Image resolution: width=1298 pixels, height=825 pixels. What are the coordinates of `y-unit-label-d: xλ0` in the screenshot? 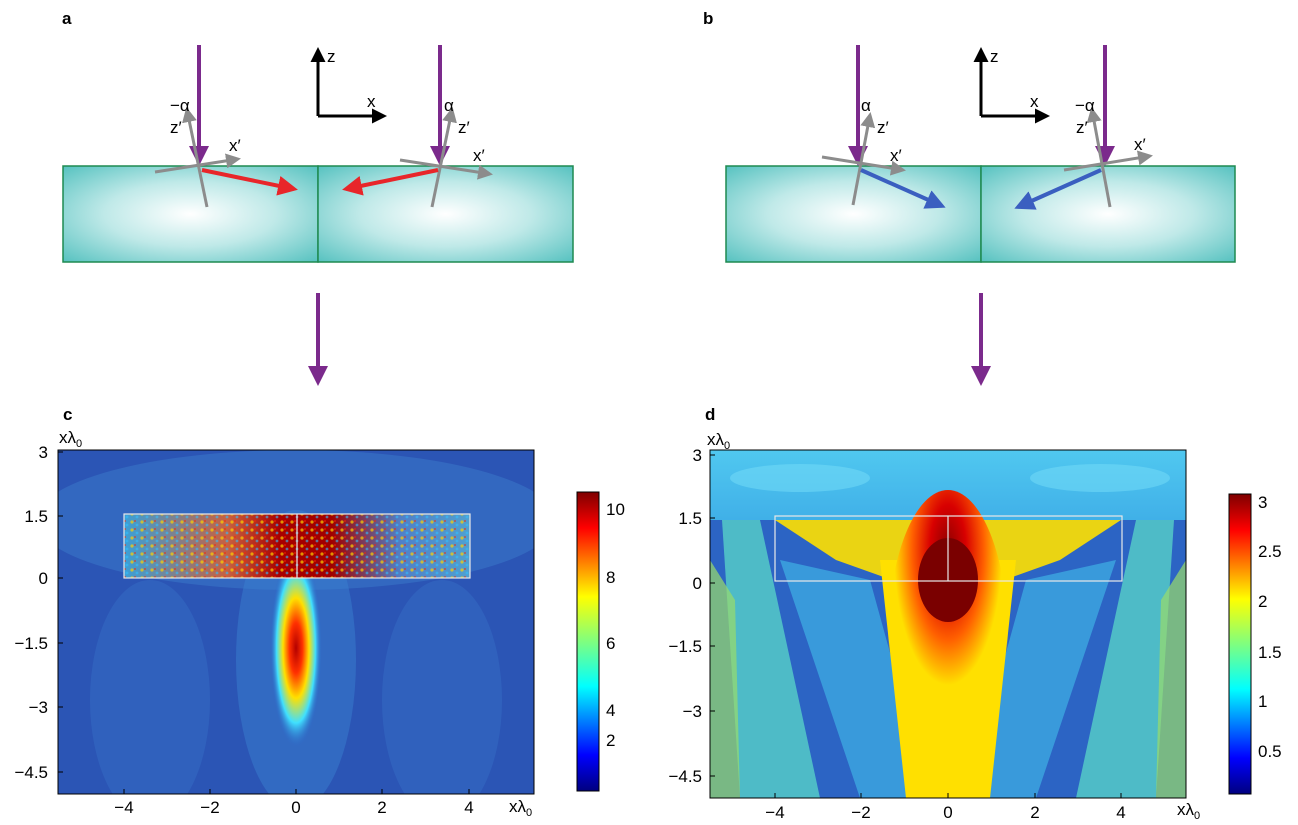 It's located at (718, 441).